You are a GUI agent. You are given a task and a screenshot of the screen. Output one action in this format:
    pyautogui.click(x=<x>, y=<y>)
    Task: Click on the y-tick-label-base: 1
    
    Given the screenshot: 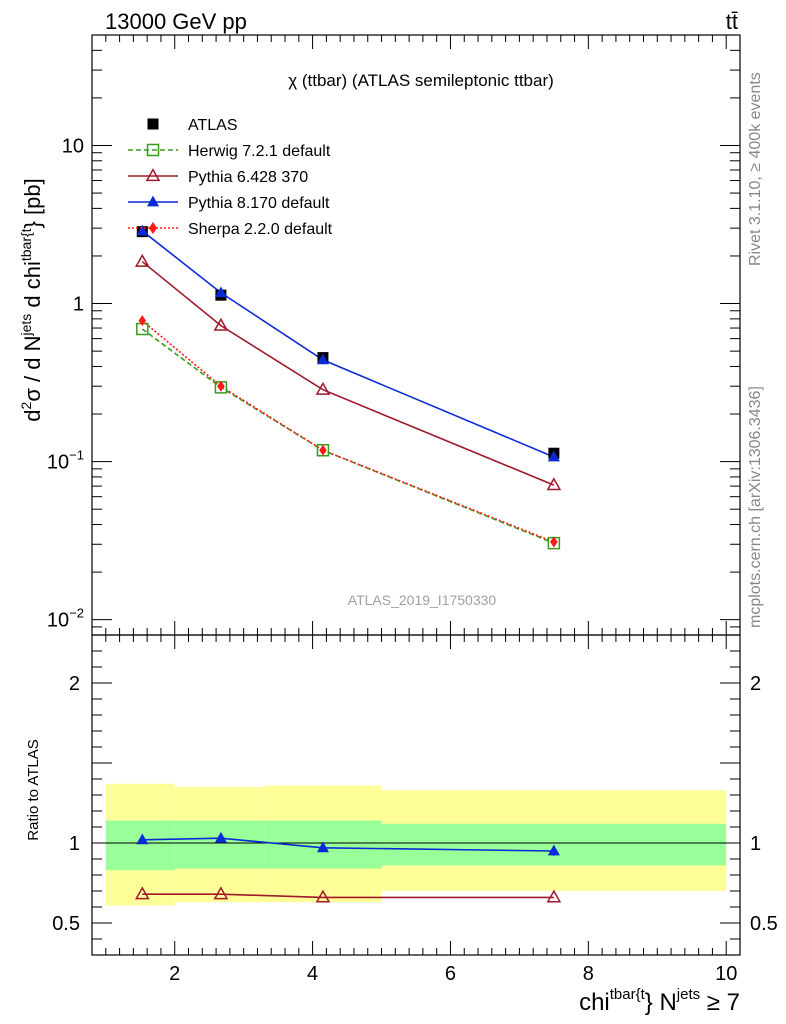 What is the action you would take?
    pyautogui.click(x=78, y=305)
    